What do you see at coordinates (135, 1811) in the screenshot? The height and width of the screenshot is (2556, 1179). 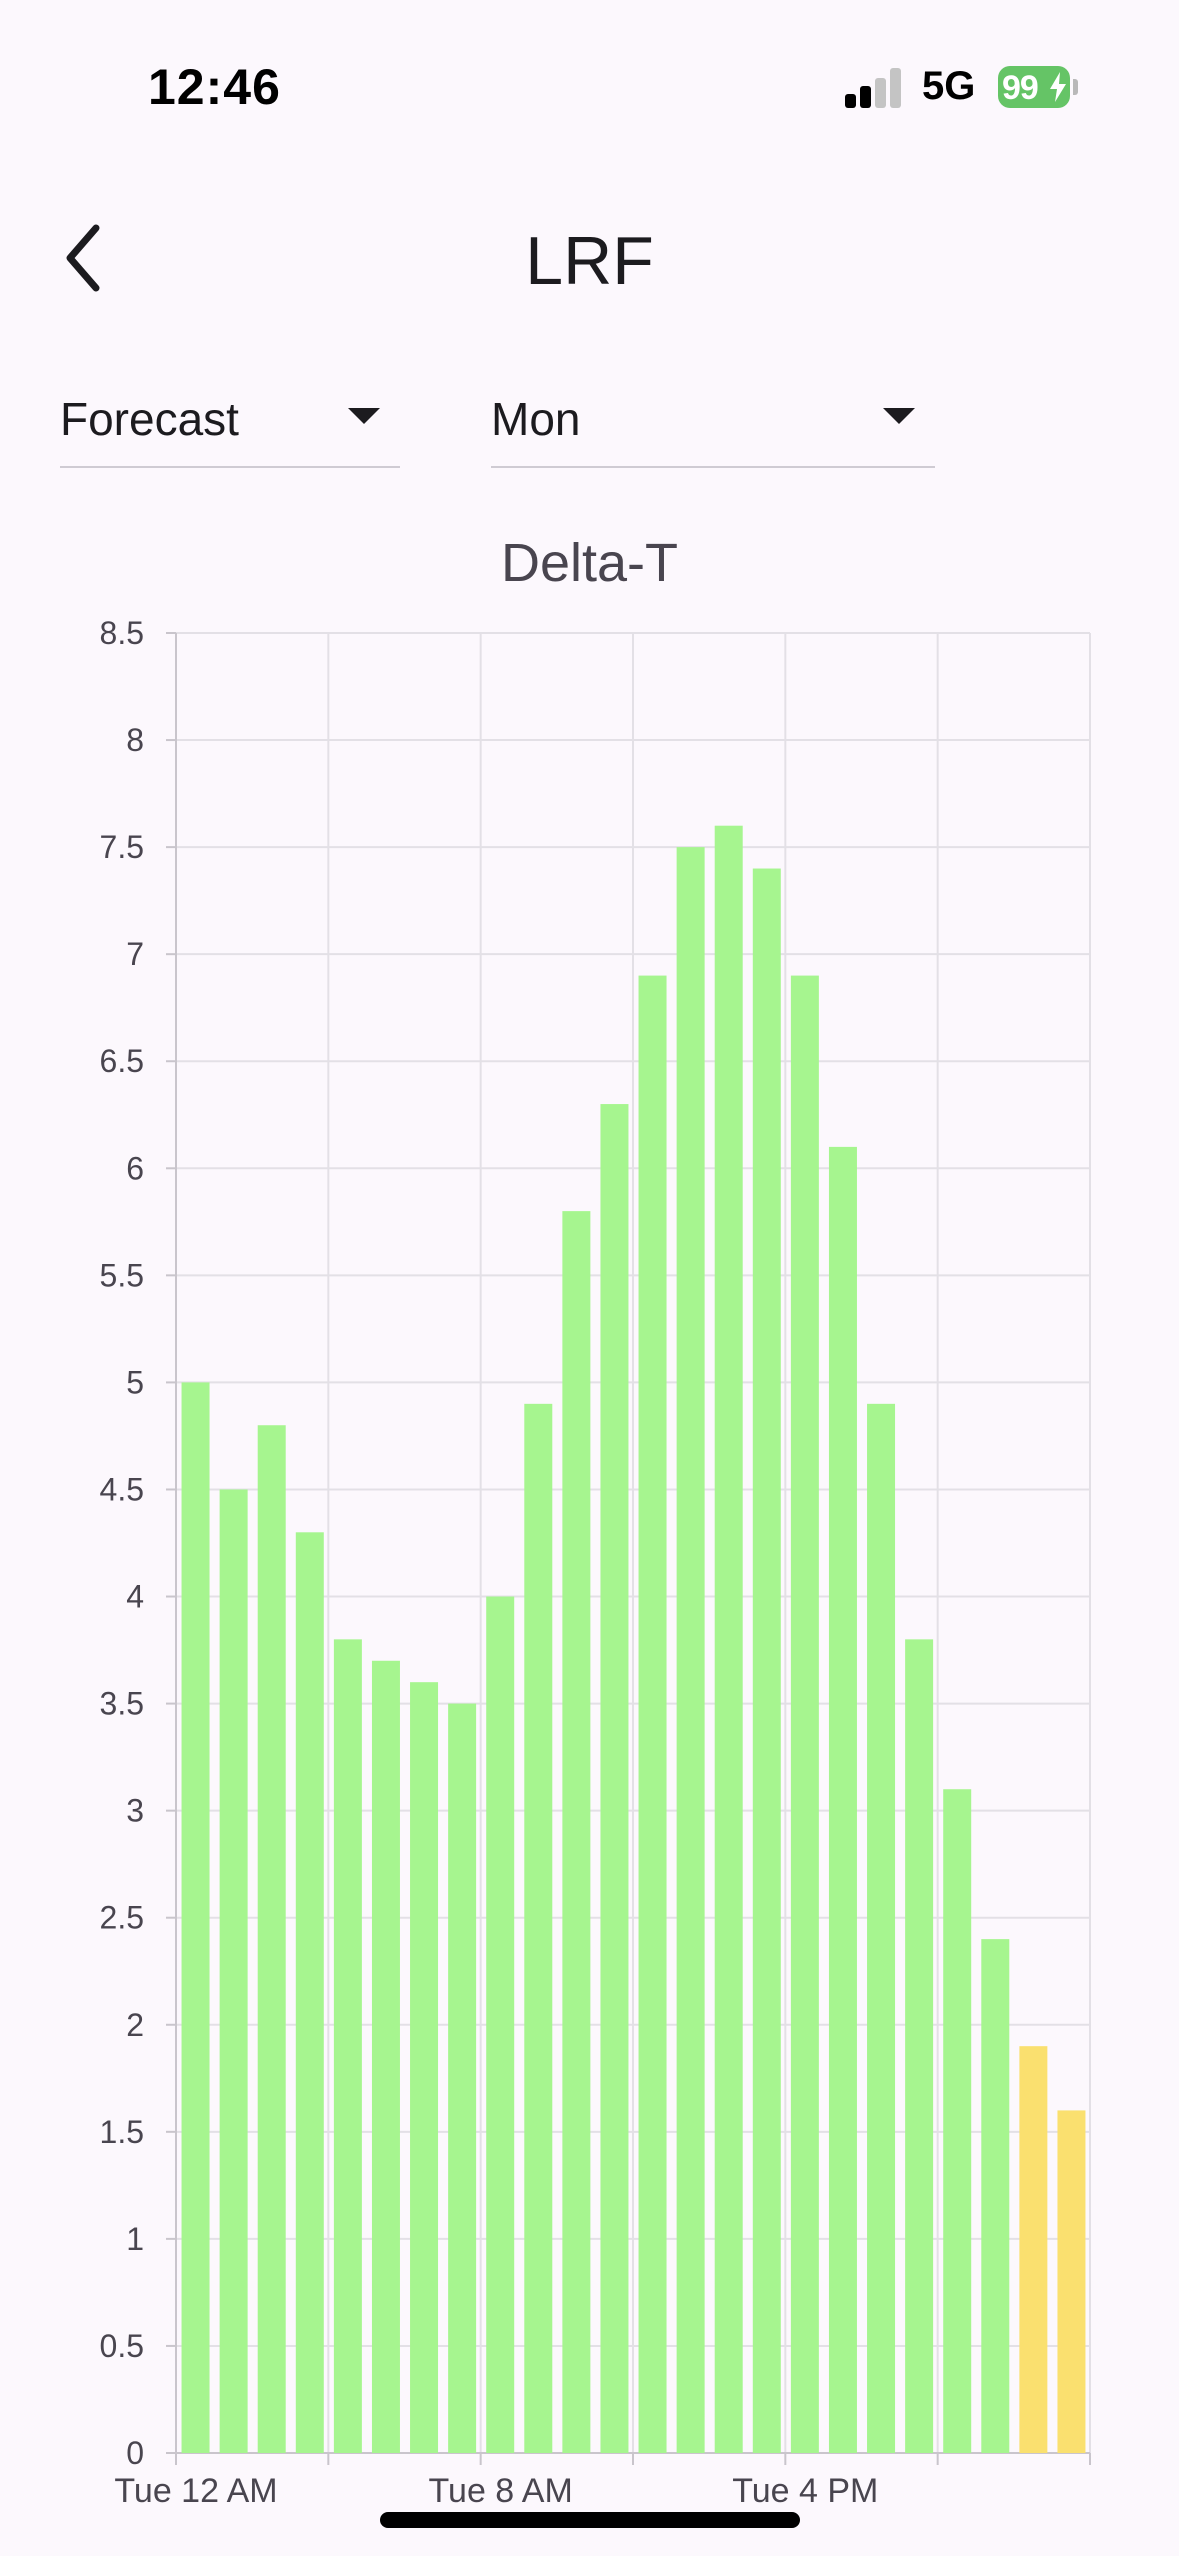 I see `y-tick-label: 3` at bounding box center [135, 1811].